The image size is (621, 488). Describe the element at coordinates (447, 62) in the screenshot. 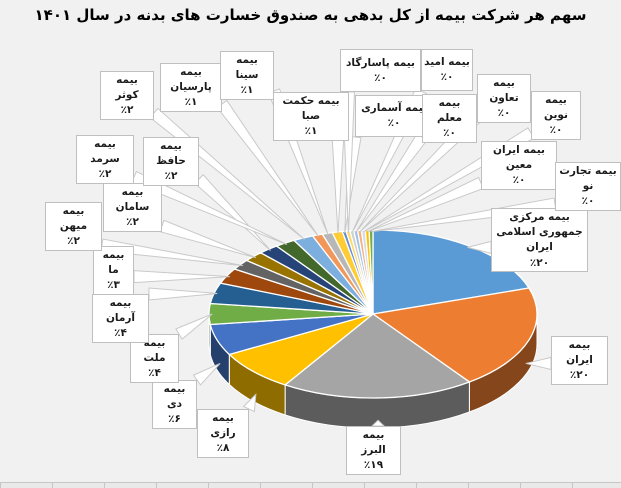

I see `pie-label-name: بیمه امید` at that location.